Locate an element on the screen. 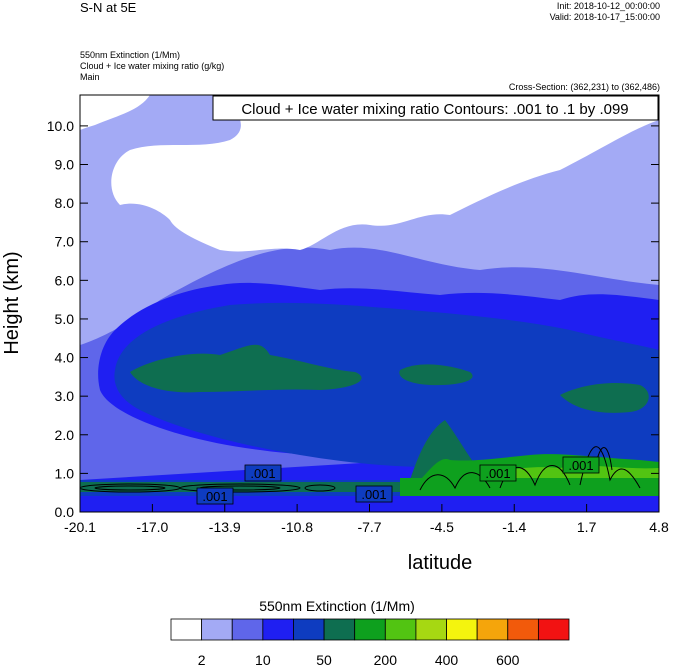  colorbar-tick-label: 400 is located at coordinates (446, 660).